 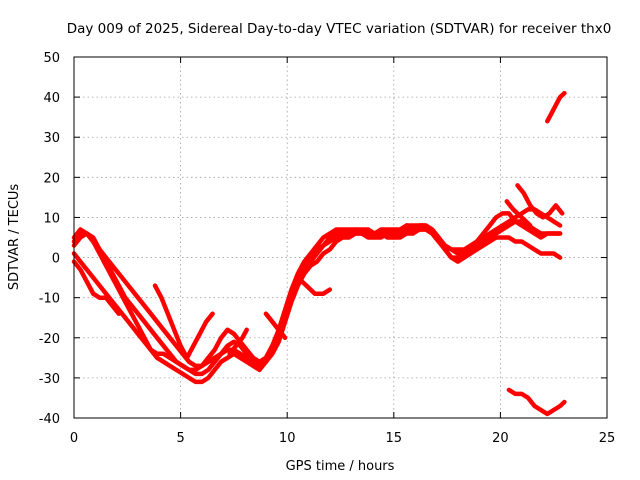 I want to click on x-tick-label: 20, so click(x=500, y=438).